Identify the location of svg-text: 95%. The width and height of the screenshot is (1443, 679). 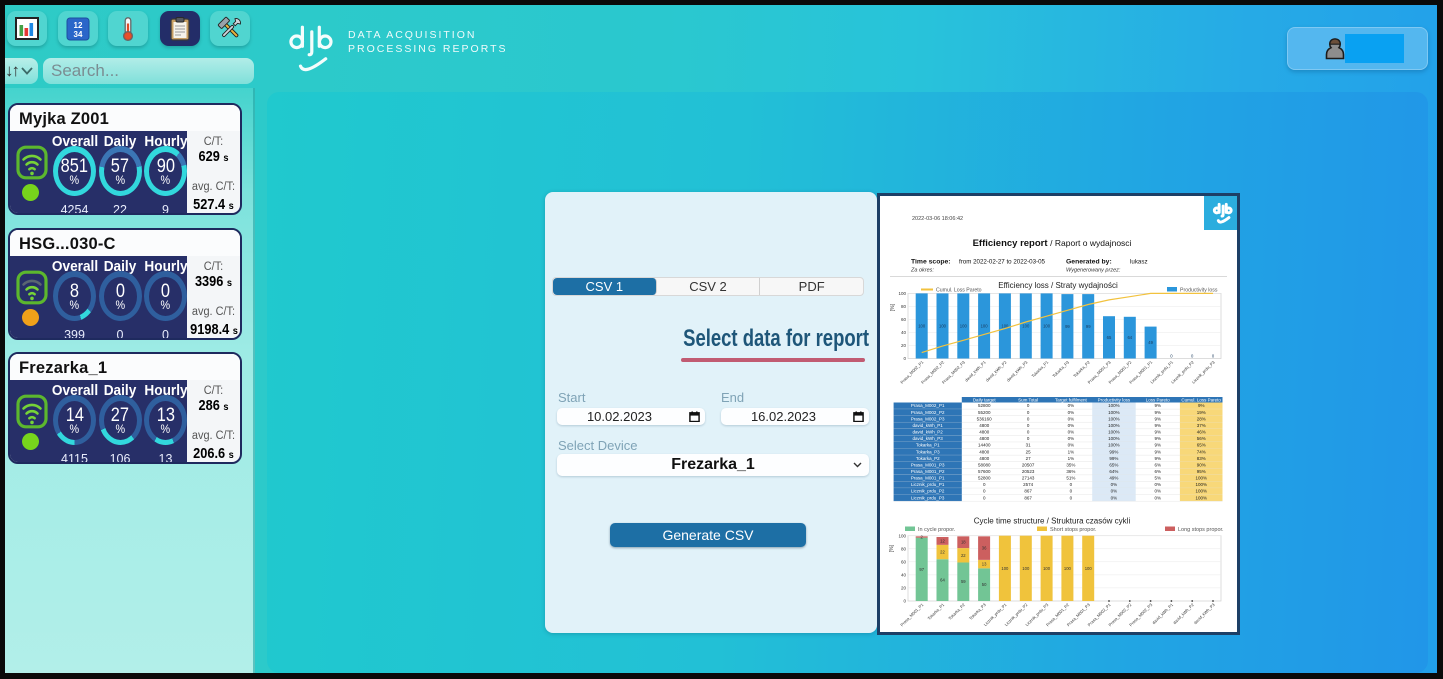
(1201, 471).